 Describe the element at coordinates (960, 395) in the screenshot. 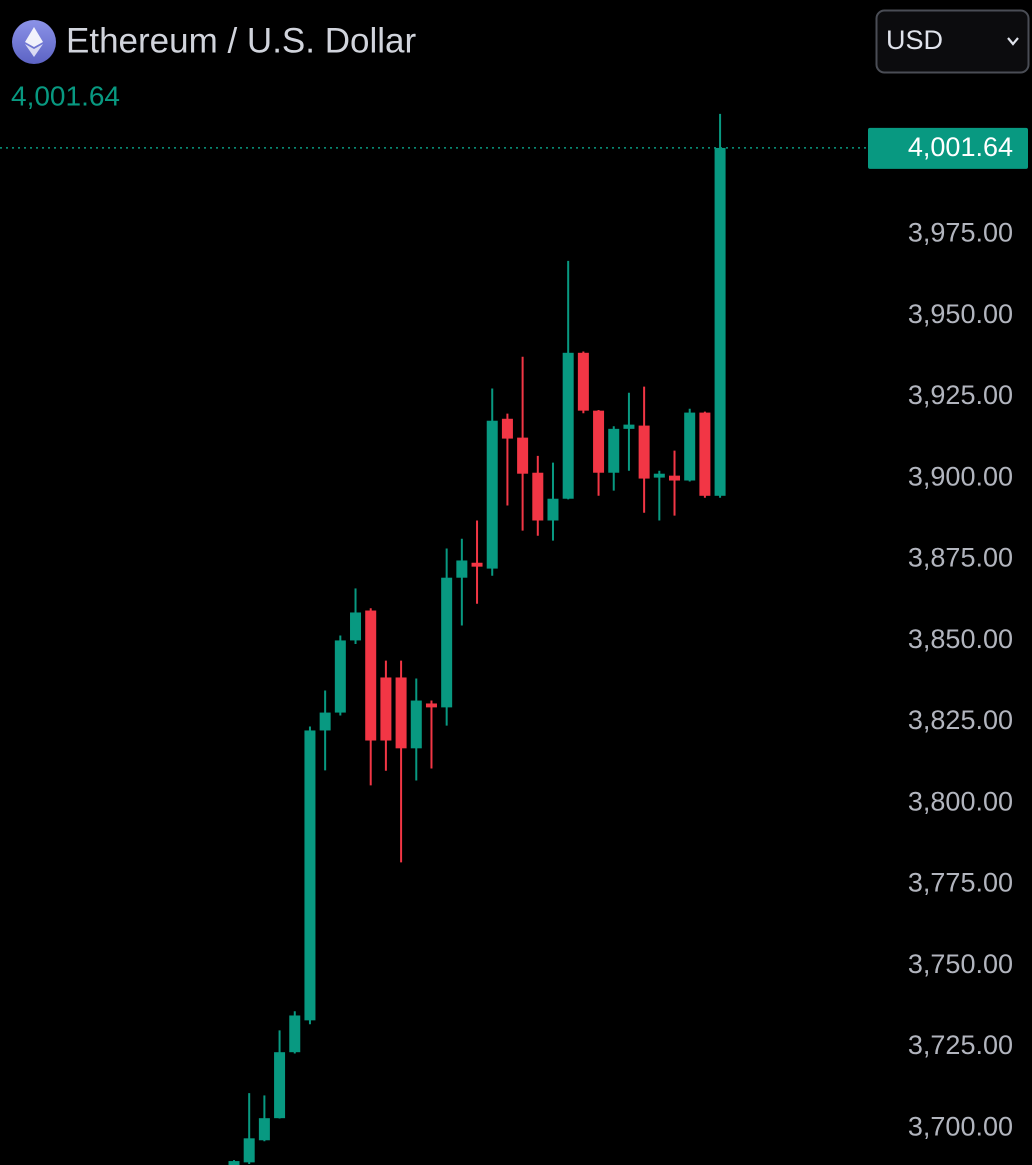

I see `y-tick-label: 3,925.00` at that location.